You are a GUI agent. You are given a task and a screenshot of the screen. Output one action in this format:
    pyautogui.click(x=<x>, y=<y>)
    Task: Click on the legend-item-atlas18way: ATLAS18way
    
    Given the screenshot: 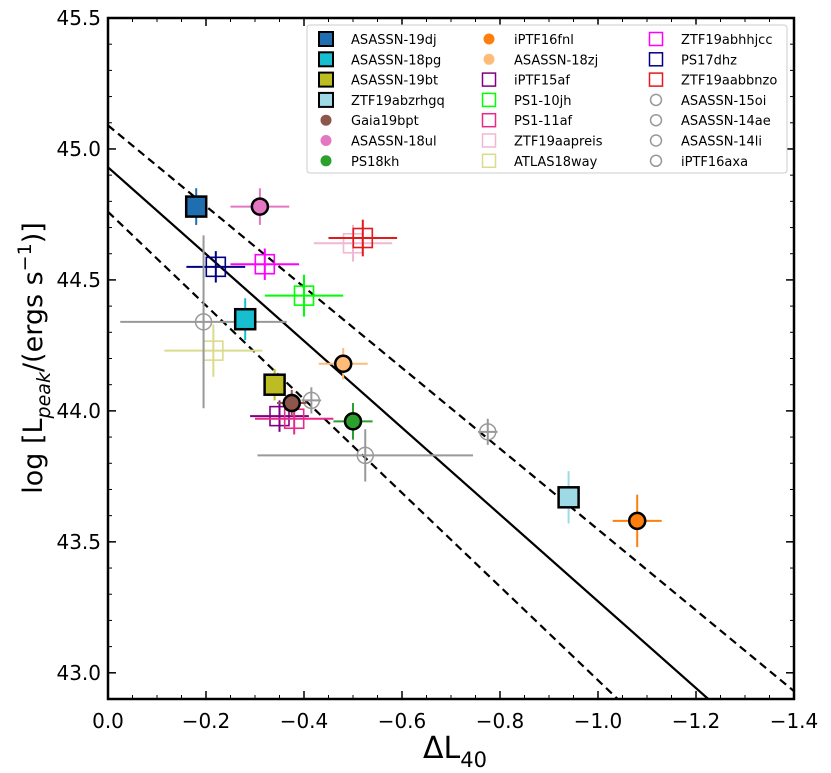 What is the action you would take?
    pyautogui.click(x=539, y=161)
    